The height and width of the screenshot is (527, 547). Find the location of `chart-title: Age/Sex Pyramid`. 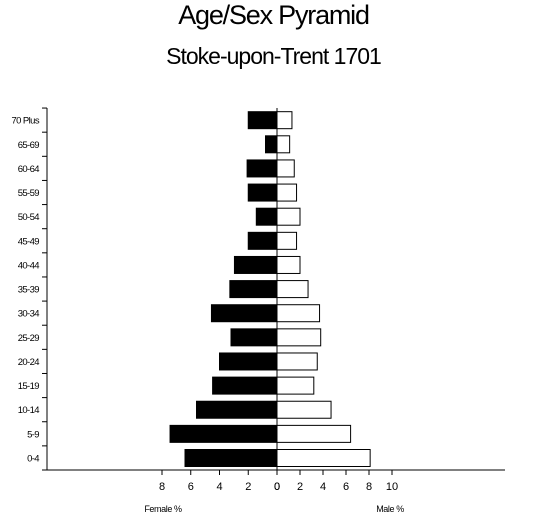

chart-title: Age/Sex Pyramid is located at coordinates (274, 15).